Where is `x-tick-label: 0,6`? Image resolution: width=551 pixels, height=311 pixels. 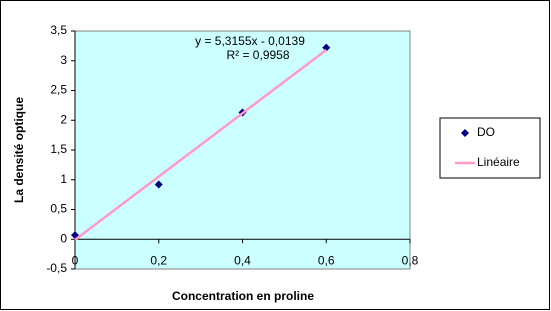
x-tick-label: 0,6 is located at coordinates (326, 260).